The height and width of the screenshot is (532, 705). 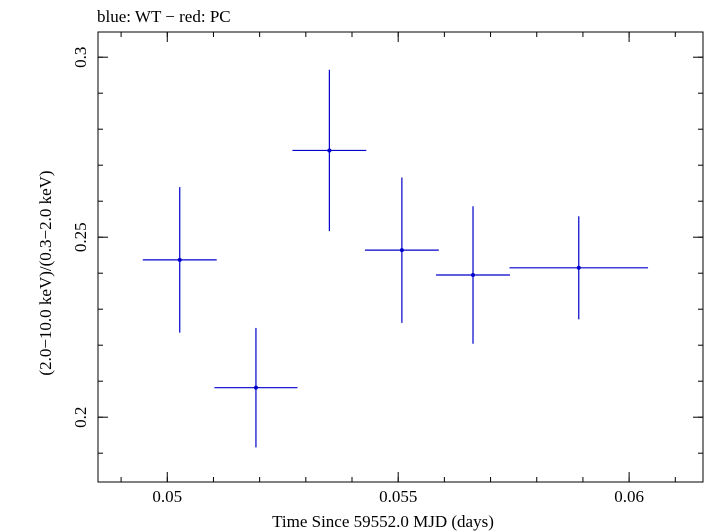 What do you see at coordinates (167, 496) in the screenshot?
I see `x-tick-label: 0.05` at bounding box center [167, 496].